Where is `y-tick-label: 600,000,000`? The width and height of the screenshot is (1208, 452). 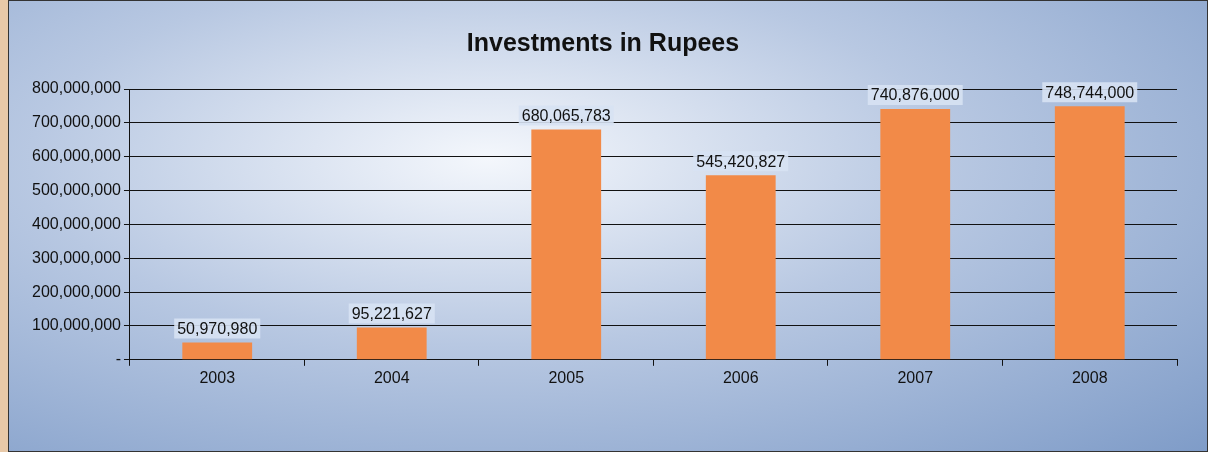 y-tick-label: 600,000,000 is located at coordinates (76, 156).